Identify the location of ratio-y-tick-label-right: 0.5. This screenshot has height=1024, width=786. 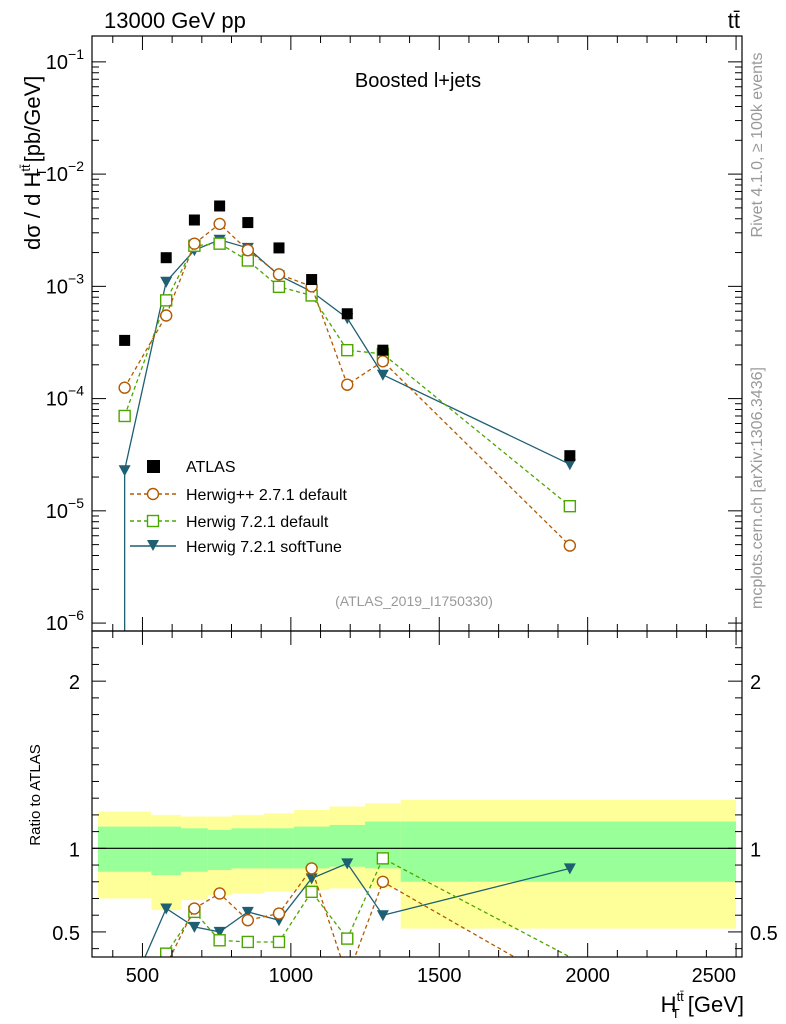
(764, 934).